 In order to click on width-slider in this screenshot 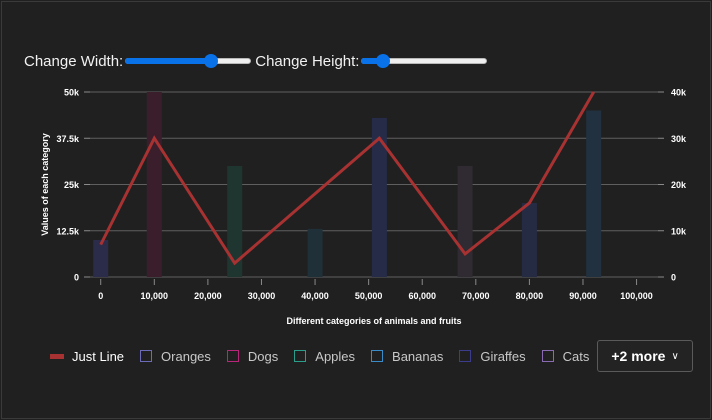, I will do `click(188, 61)`.